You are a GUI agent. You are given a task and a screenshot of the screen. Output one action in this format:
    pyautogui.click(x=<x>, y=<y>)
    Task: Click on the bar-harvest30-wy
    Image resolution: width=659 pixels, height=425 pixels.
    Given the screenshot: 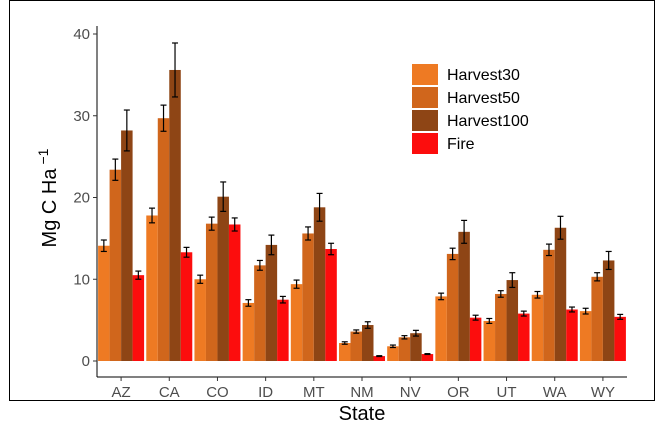 What is the action you would take?
    pyautogui.click(x=585, y=336)
    